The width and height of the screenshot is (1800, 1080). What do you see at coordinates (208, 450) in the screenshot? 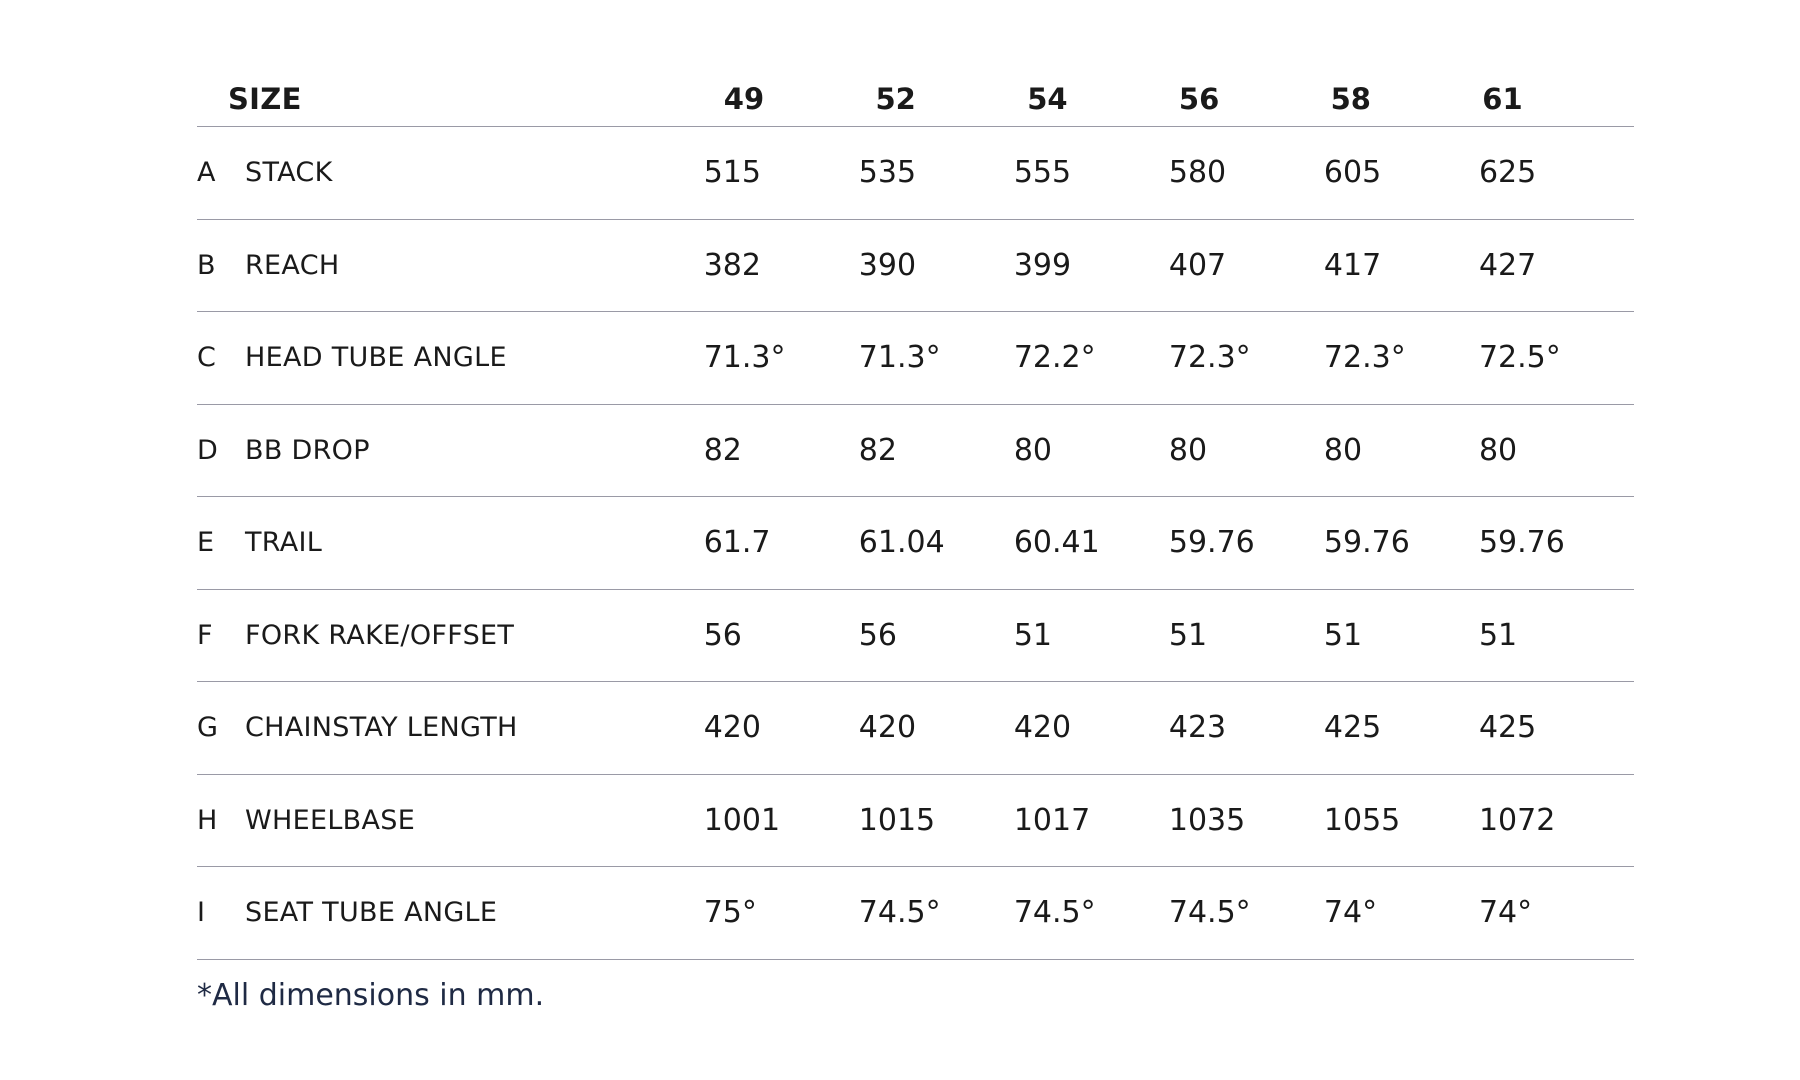
I see `row-letter: D` at bounding box center [208, 450].